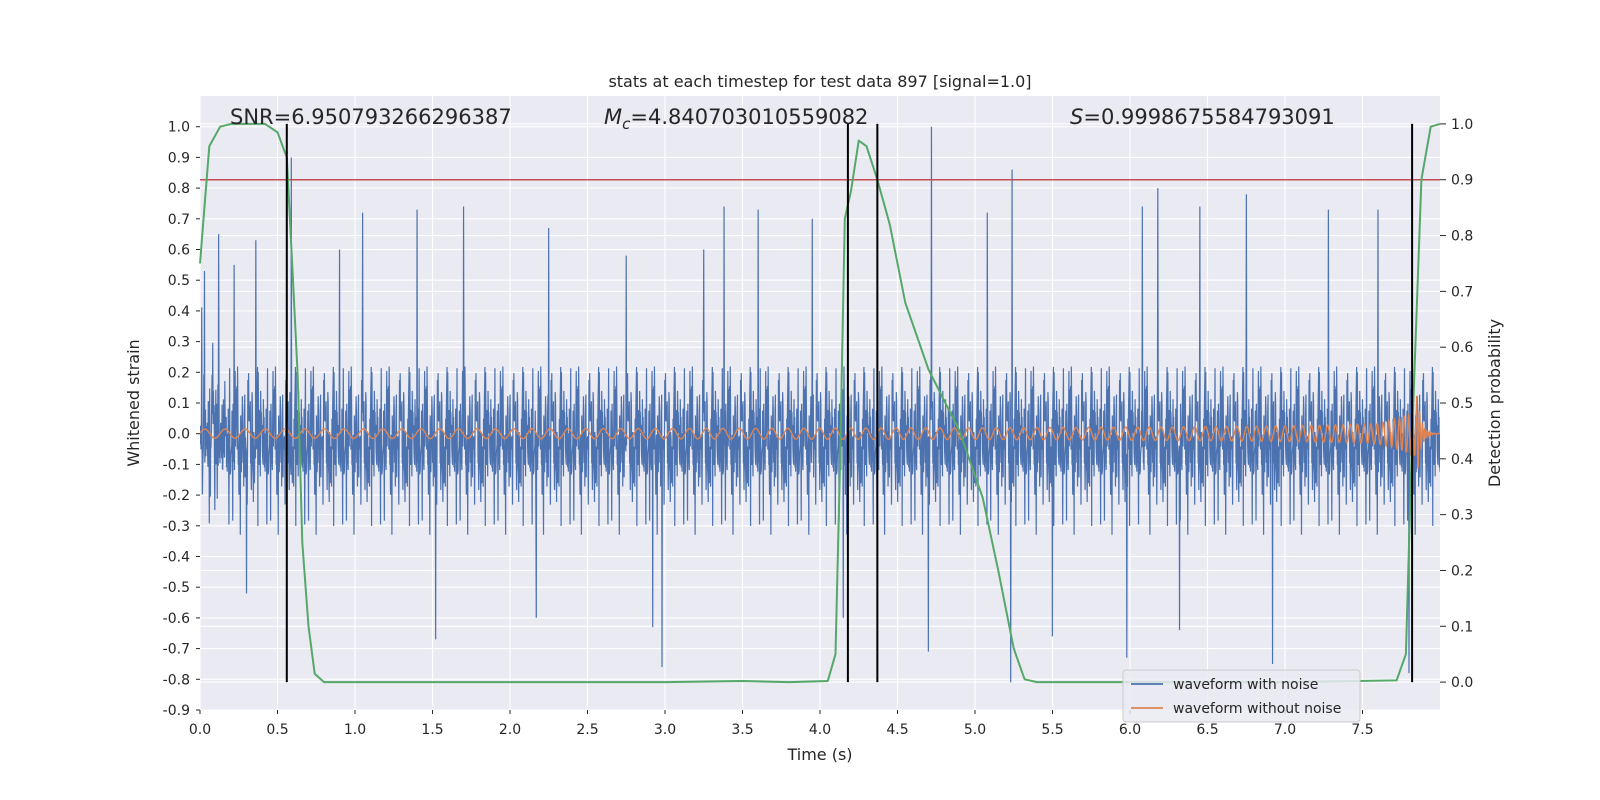 The width and height of the screenshot is (1600, 800). I want to click on x-tick-label: 5.5, so click(1052, 730).